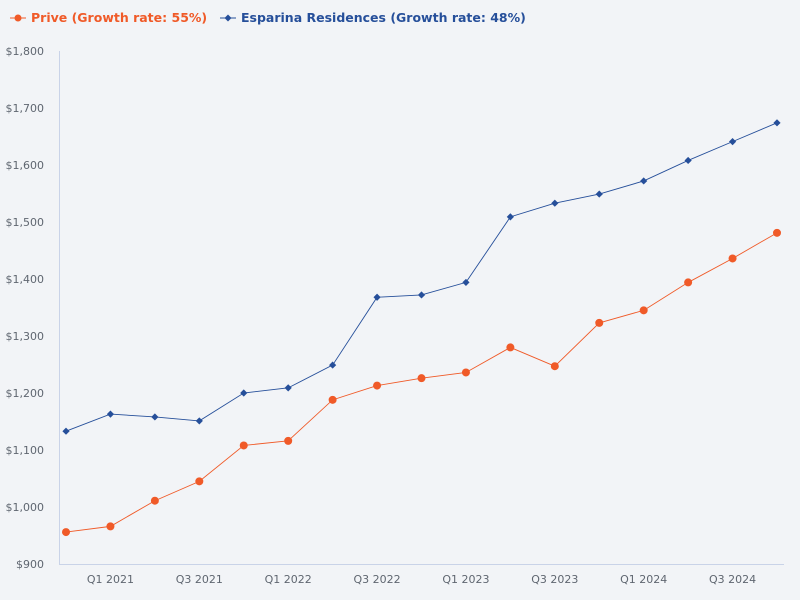  Describe the element at coordinates (554, 579) in the screenshot. I see `x-tick-label: Q3 2023` at that location.